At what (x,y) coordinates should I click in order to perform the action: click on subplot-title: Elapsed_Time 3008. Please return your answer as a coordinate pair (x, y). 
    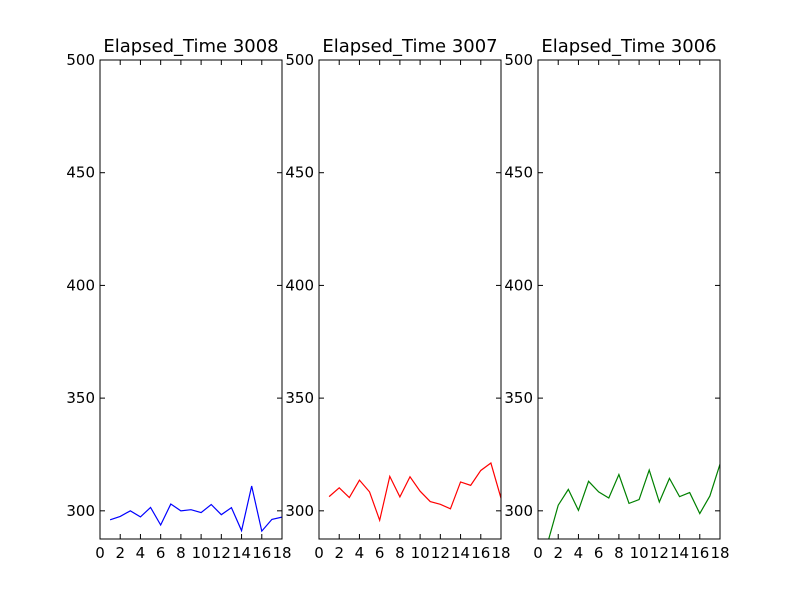
    Looking at the image, I should click on (190, 46).